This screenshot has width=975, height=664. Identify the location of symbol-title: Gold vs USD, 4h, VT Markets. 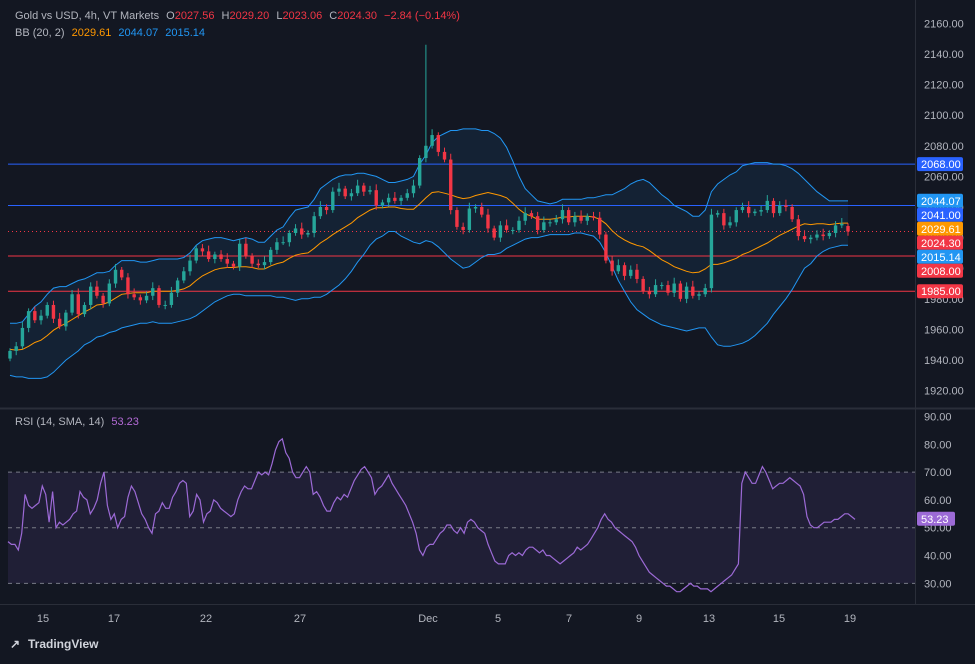
(87, 16).